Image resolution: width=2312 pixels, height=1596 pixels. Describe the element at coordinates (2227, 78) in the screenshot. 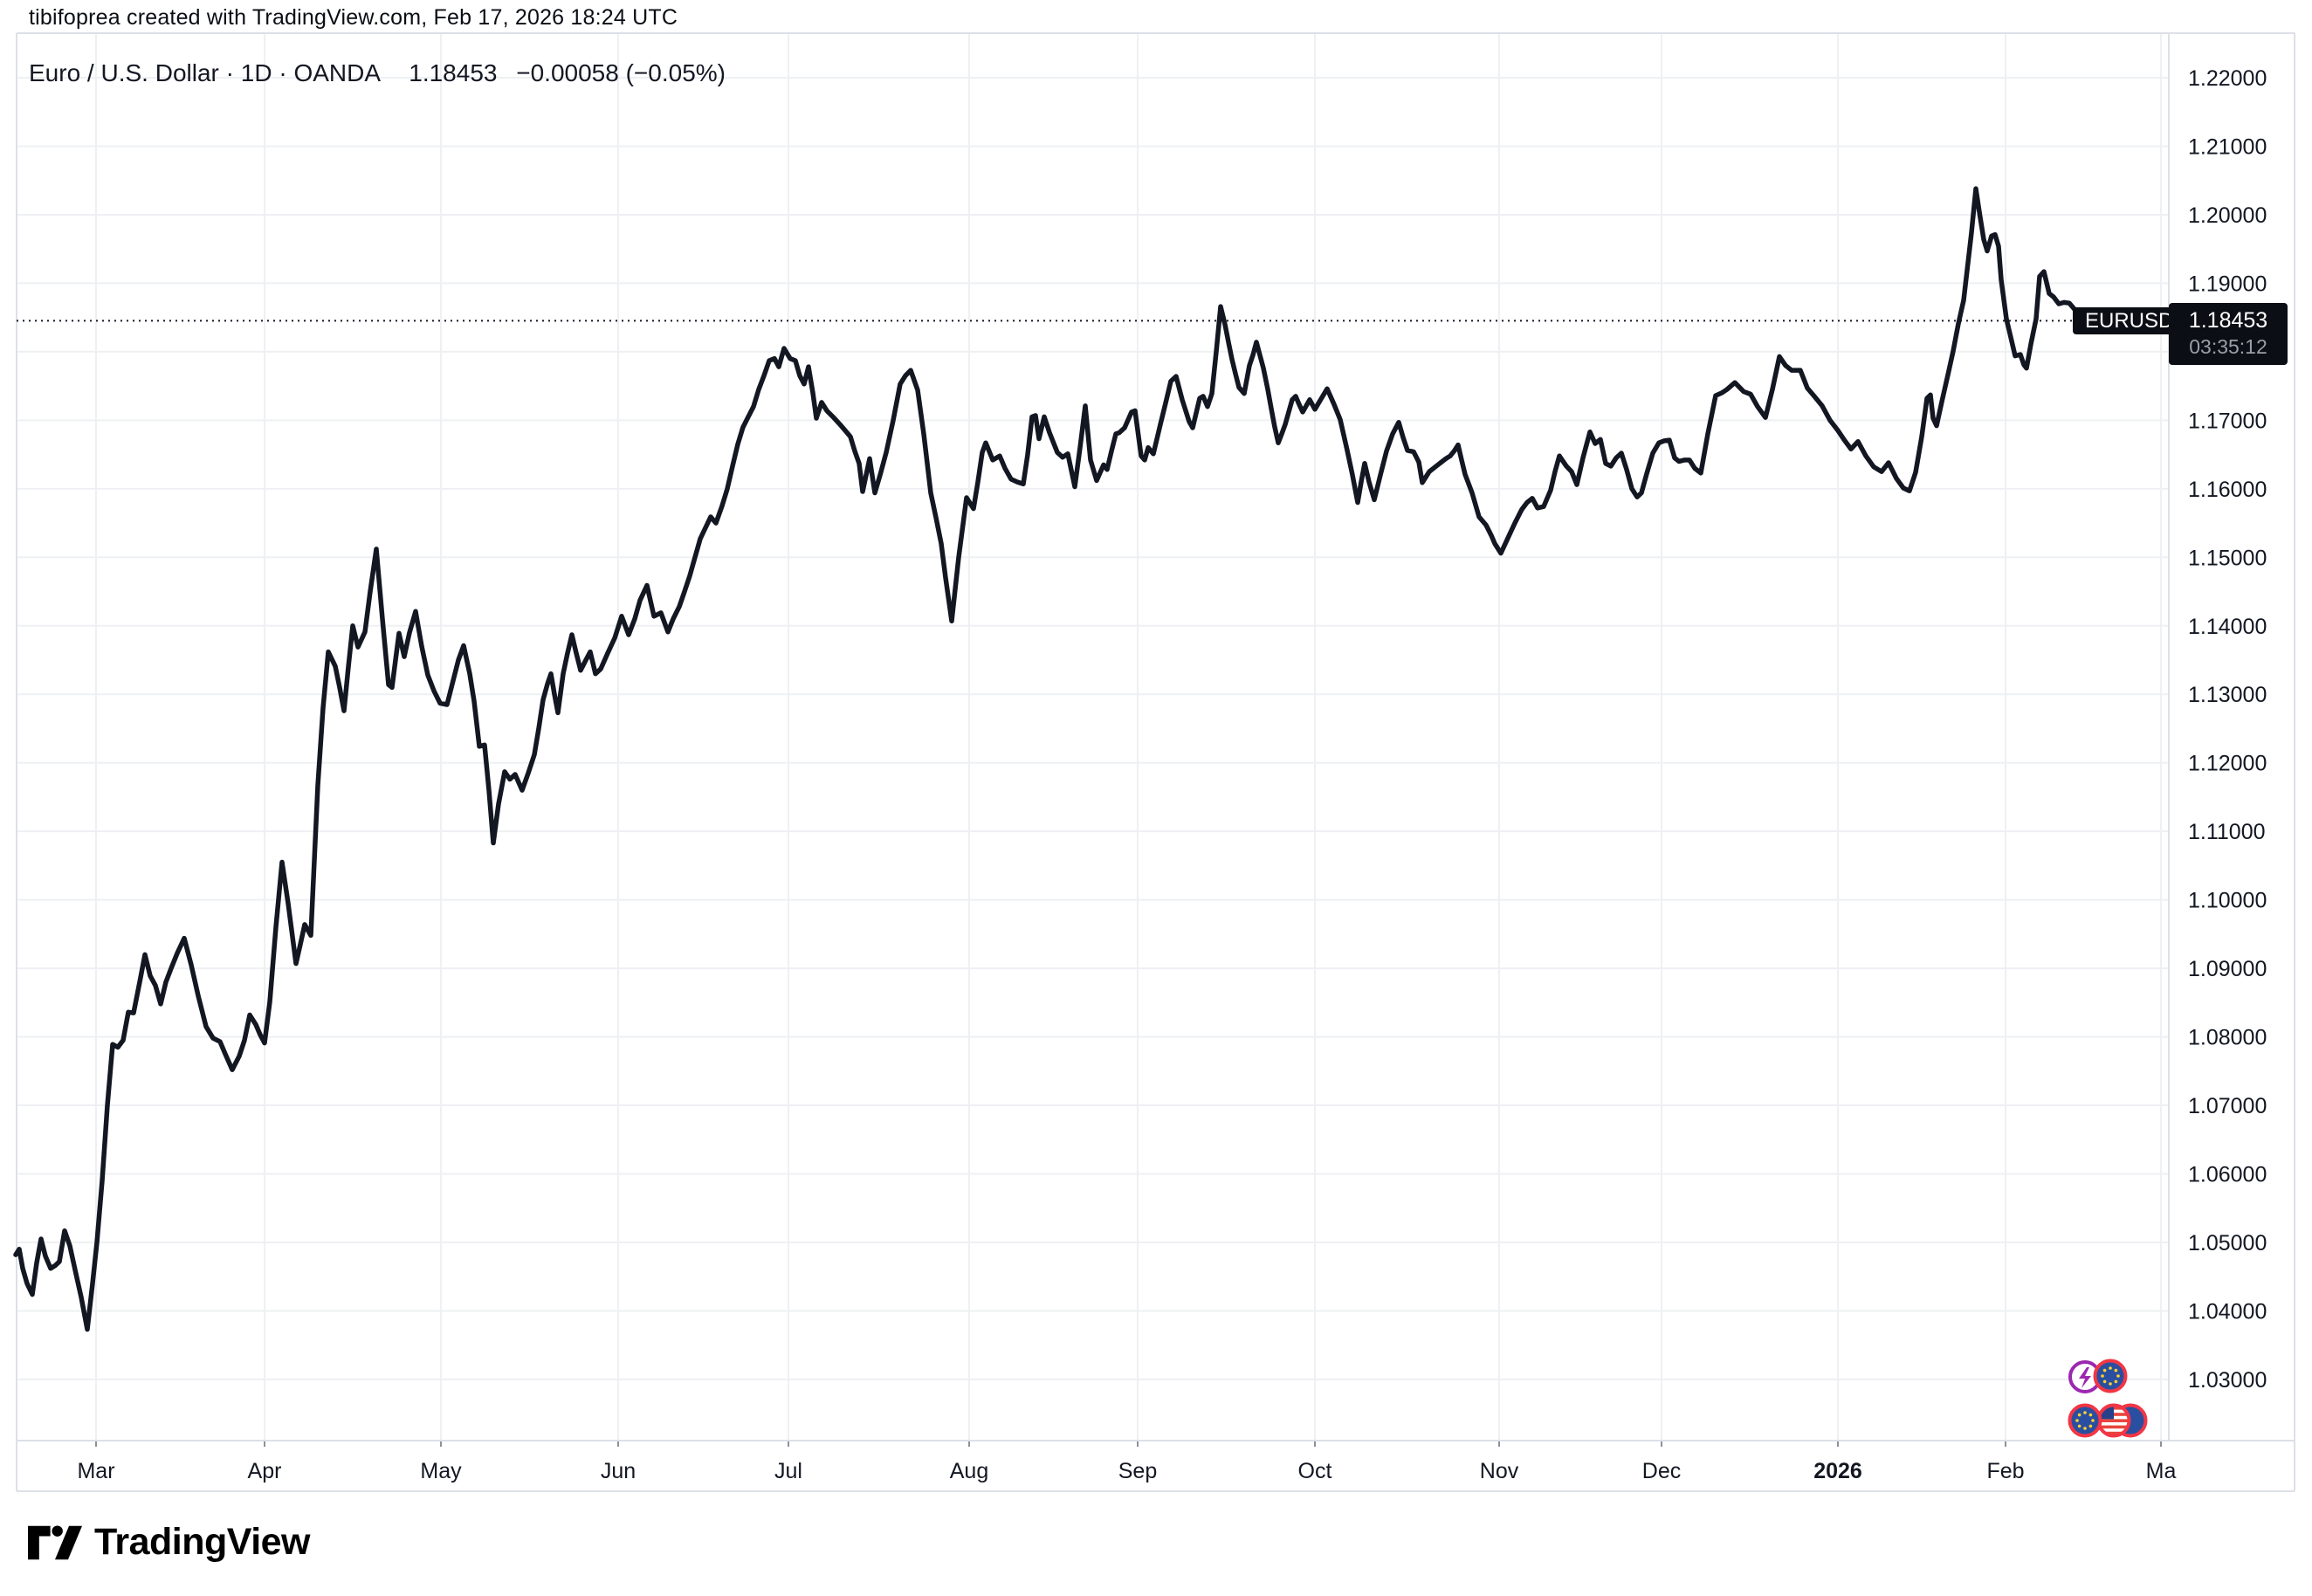

I see `price-axis-label: 1.22000` at that location.